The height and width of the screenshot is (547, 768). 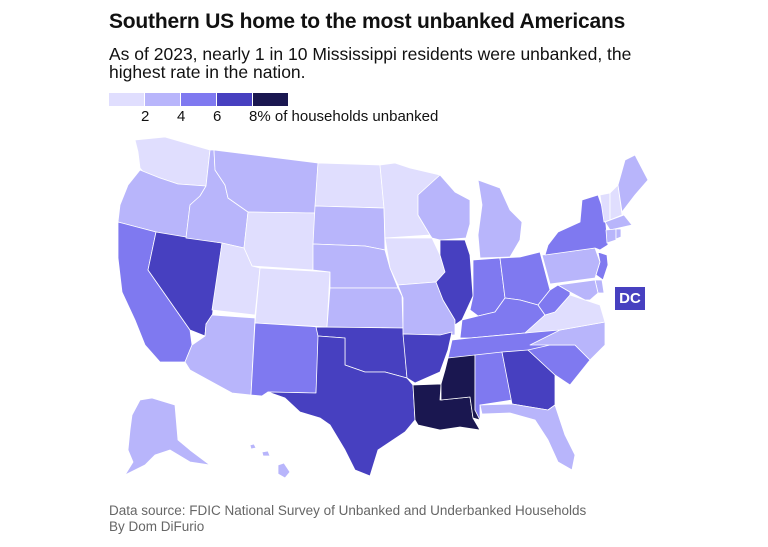 I want to click on legend-labels: 2 4 6 8% of households unbanked, so click(x=273, y=116).